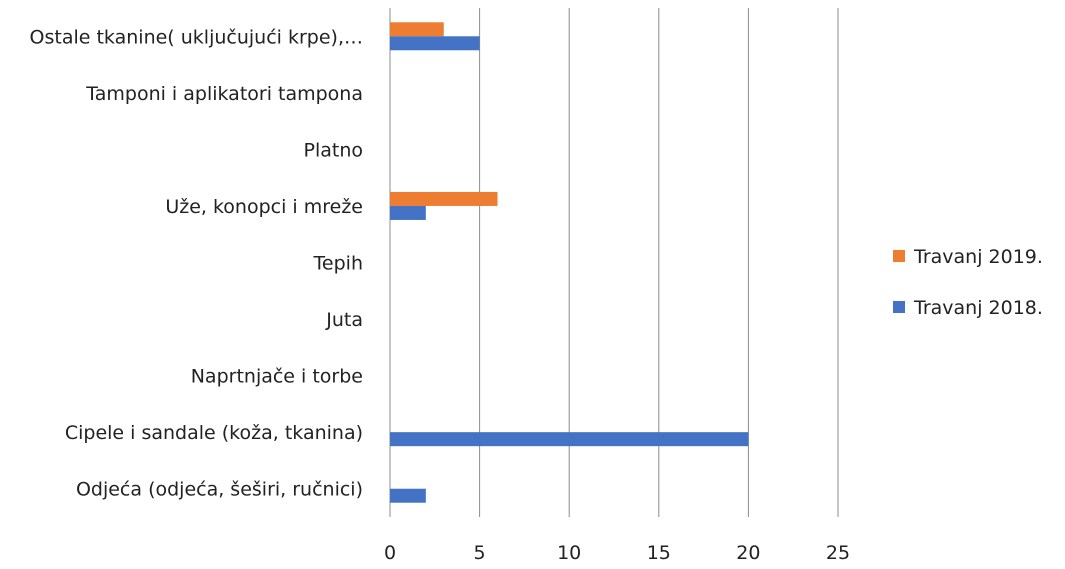 The height and width of the screenshot is (569, 1065). I want to click on x-tick-label: 0, so click(390, 553).